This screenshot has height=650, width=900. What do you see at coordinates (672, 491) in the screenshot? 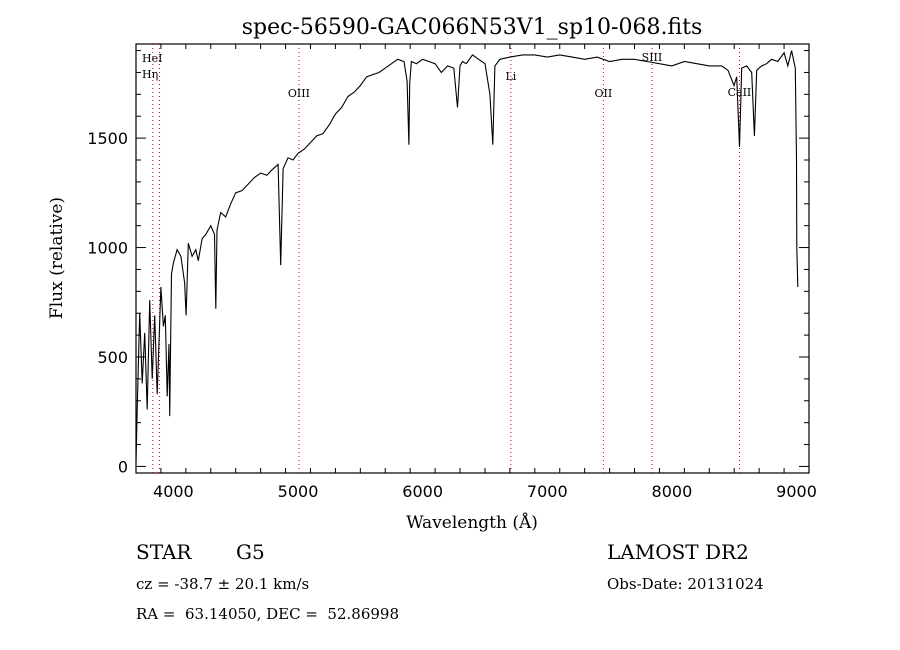
I see `x-tick-label: 8000` at bounding box center [672, 491].